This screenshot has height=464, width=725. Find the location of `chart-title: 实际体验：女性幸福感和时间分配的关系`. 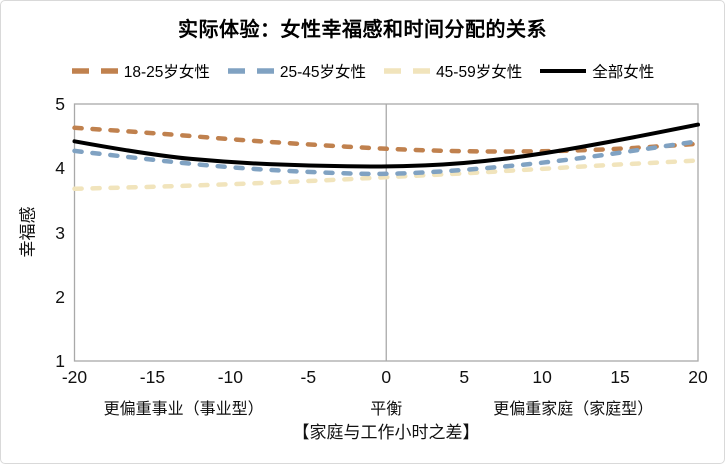

chart-title: 实际体验：女性幸福感和时间分配的关系 is located at coordinates (362, 30).